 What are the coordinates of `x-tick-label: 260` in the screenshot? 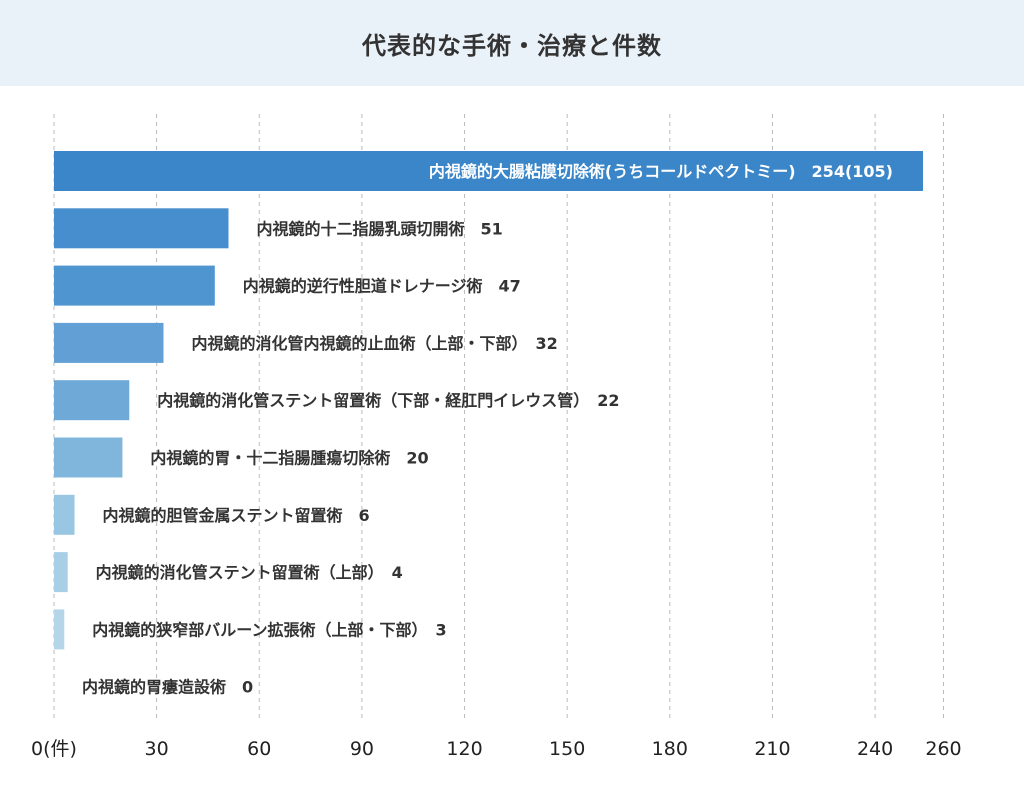 It's located at (943, 749).